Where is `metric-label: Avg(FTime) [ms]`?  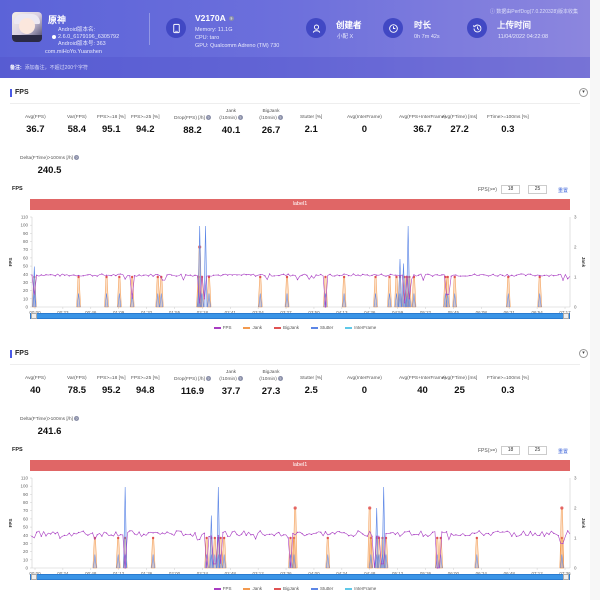
metric-label: Avg(FTime) [ms] is located at coordinates (460, 117).